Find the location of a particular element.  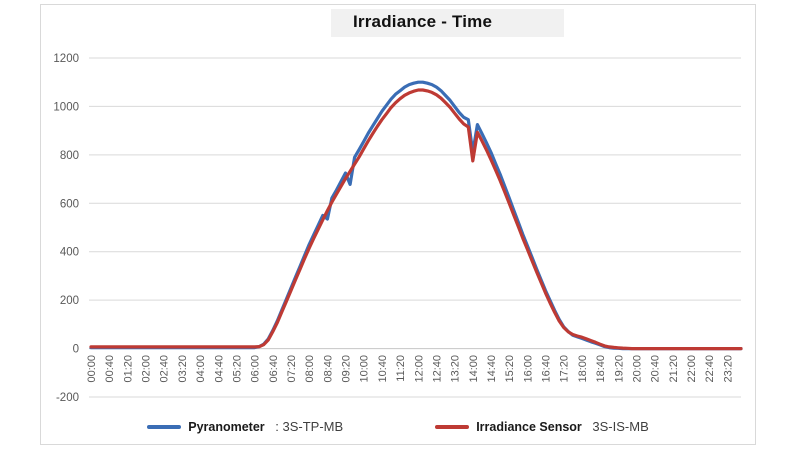

svg-text: 12:00 is located at coordinates (419, 369).